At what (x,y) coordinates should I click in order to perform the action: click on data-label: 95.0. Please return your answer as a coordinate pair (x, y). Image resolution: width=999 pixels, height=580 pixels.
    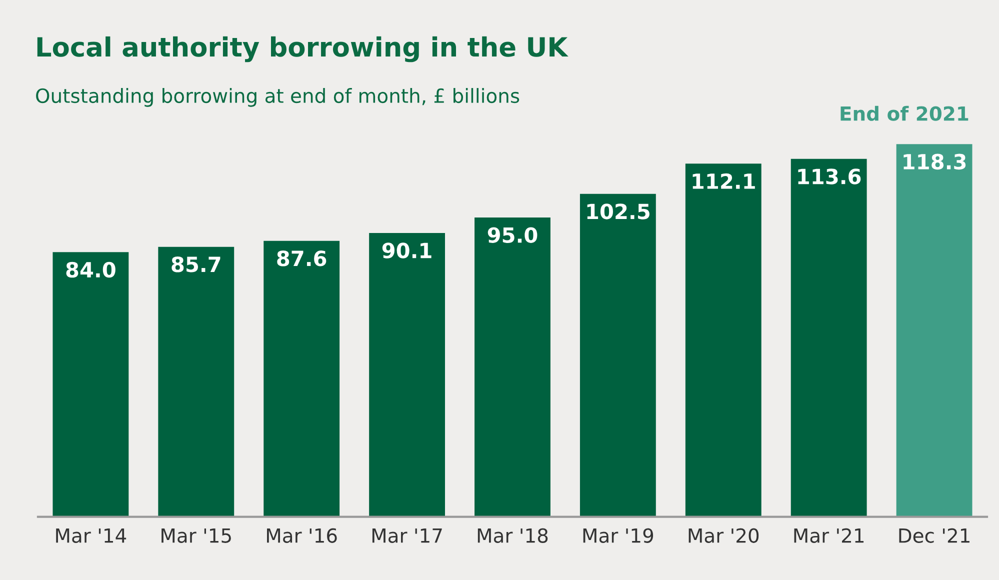
    Looking at the image, I should click on (513, 235).